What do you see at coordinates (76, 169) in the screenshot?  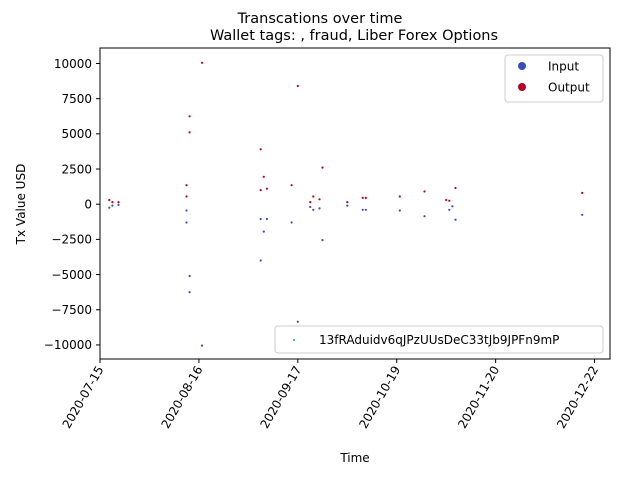 I see `y-tick-label-5: 2500` at bounding box center [76, 169].